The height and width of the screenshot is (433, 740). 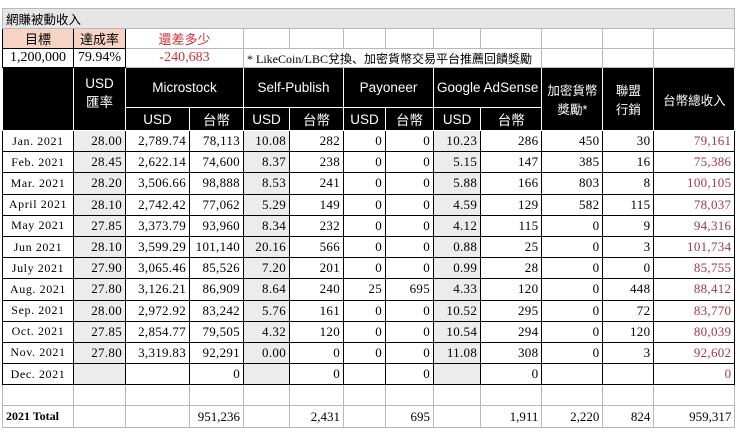 I want to click on value-cell: 75,386, so click(x=694, y=162).